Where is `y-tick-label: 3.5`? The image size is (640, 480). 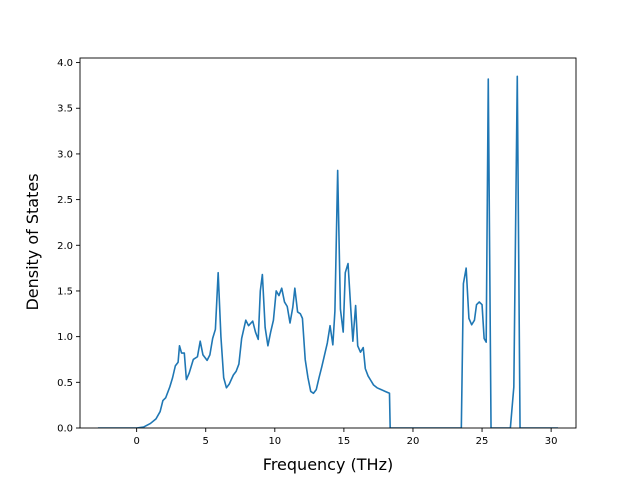 y-tick-label: 3.5 is located at coordinates (65, 109).